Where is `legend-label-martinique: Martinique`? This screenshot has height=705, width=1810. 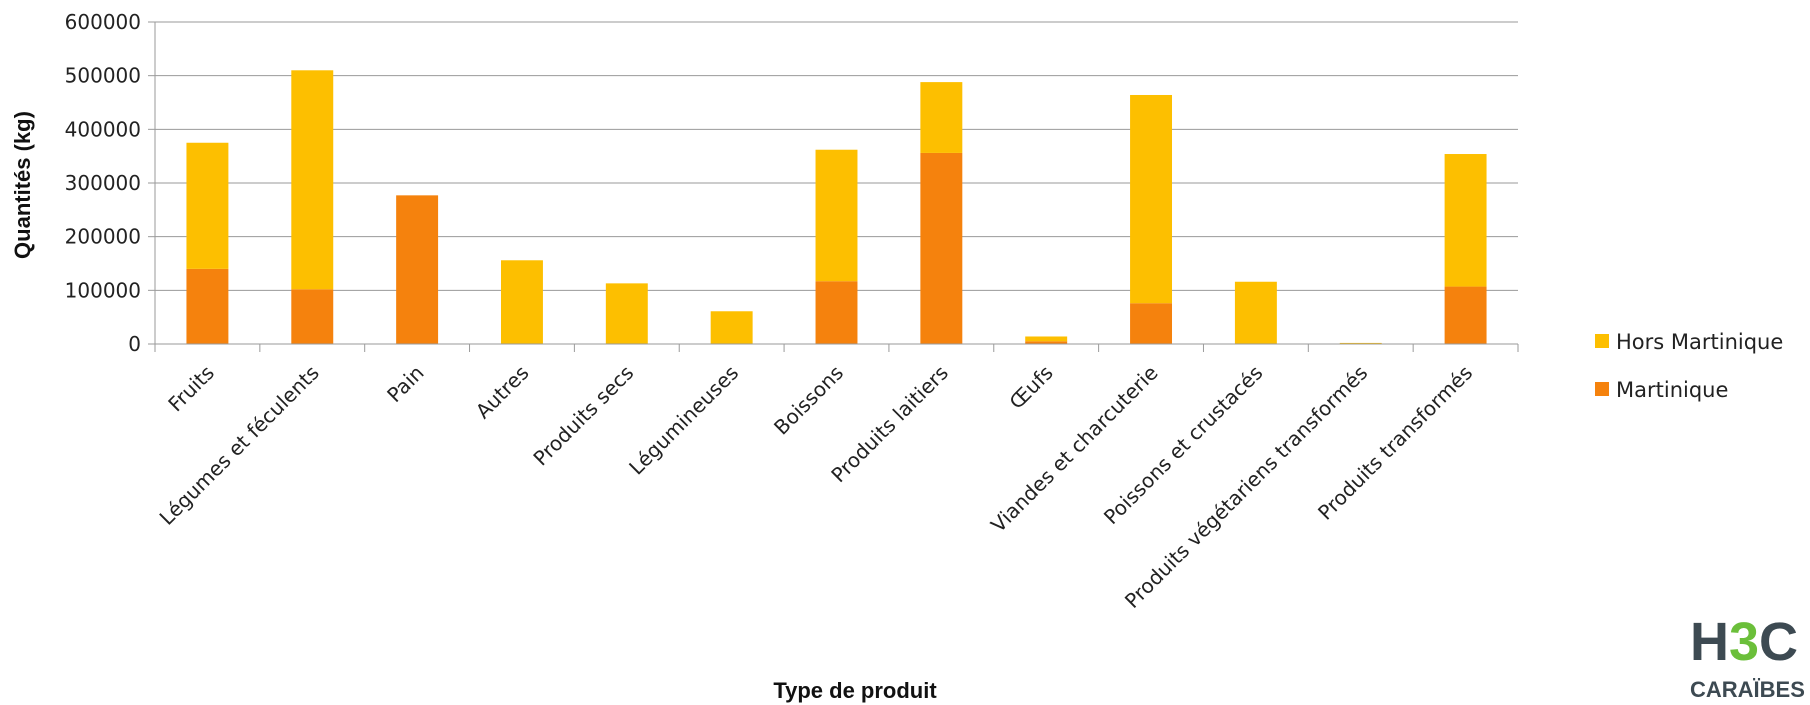 legend-label-martinique: Martinique is located at coordinates (1672, 390).